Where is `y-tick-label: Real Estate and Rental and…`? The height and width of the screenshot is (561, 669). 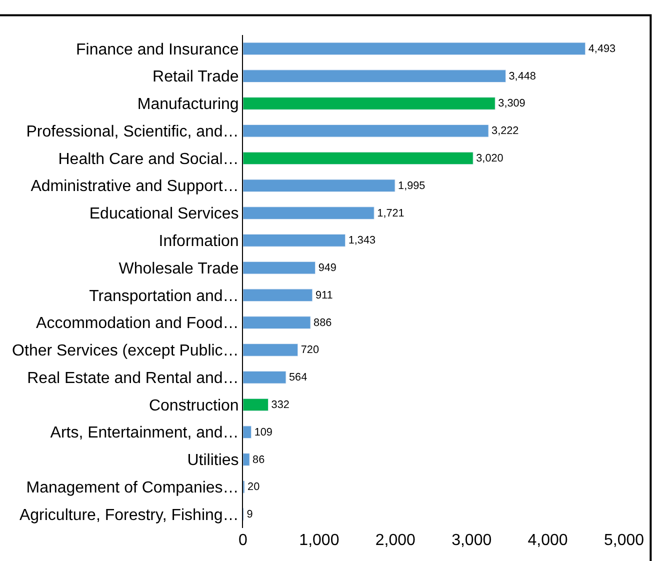 y-tick-label: Real Estate and Rental and… is located at coordinates (133, 378).